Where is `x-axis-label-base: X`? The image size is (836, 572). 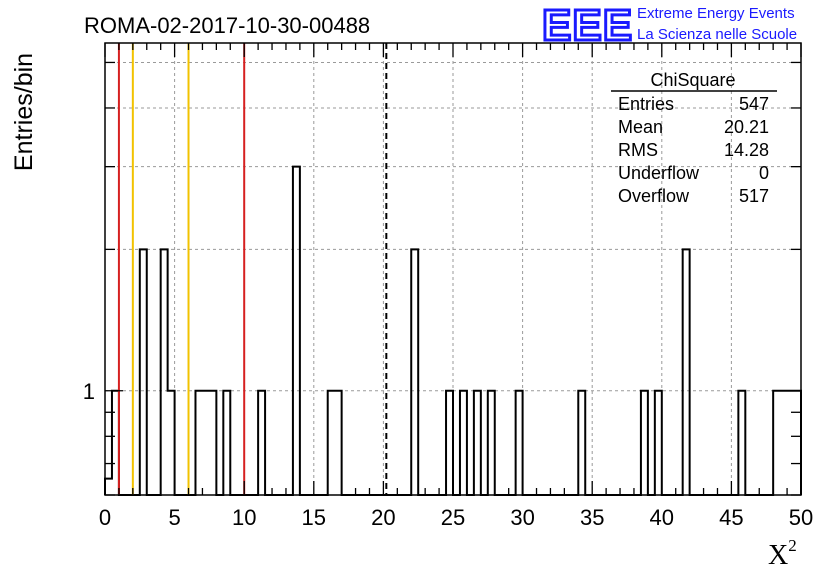 x-axis-label-base: X is located at coordinates (778, 555).